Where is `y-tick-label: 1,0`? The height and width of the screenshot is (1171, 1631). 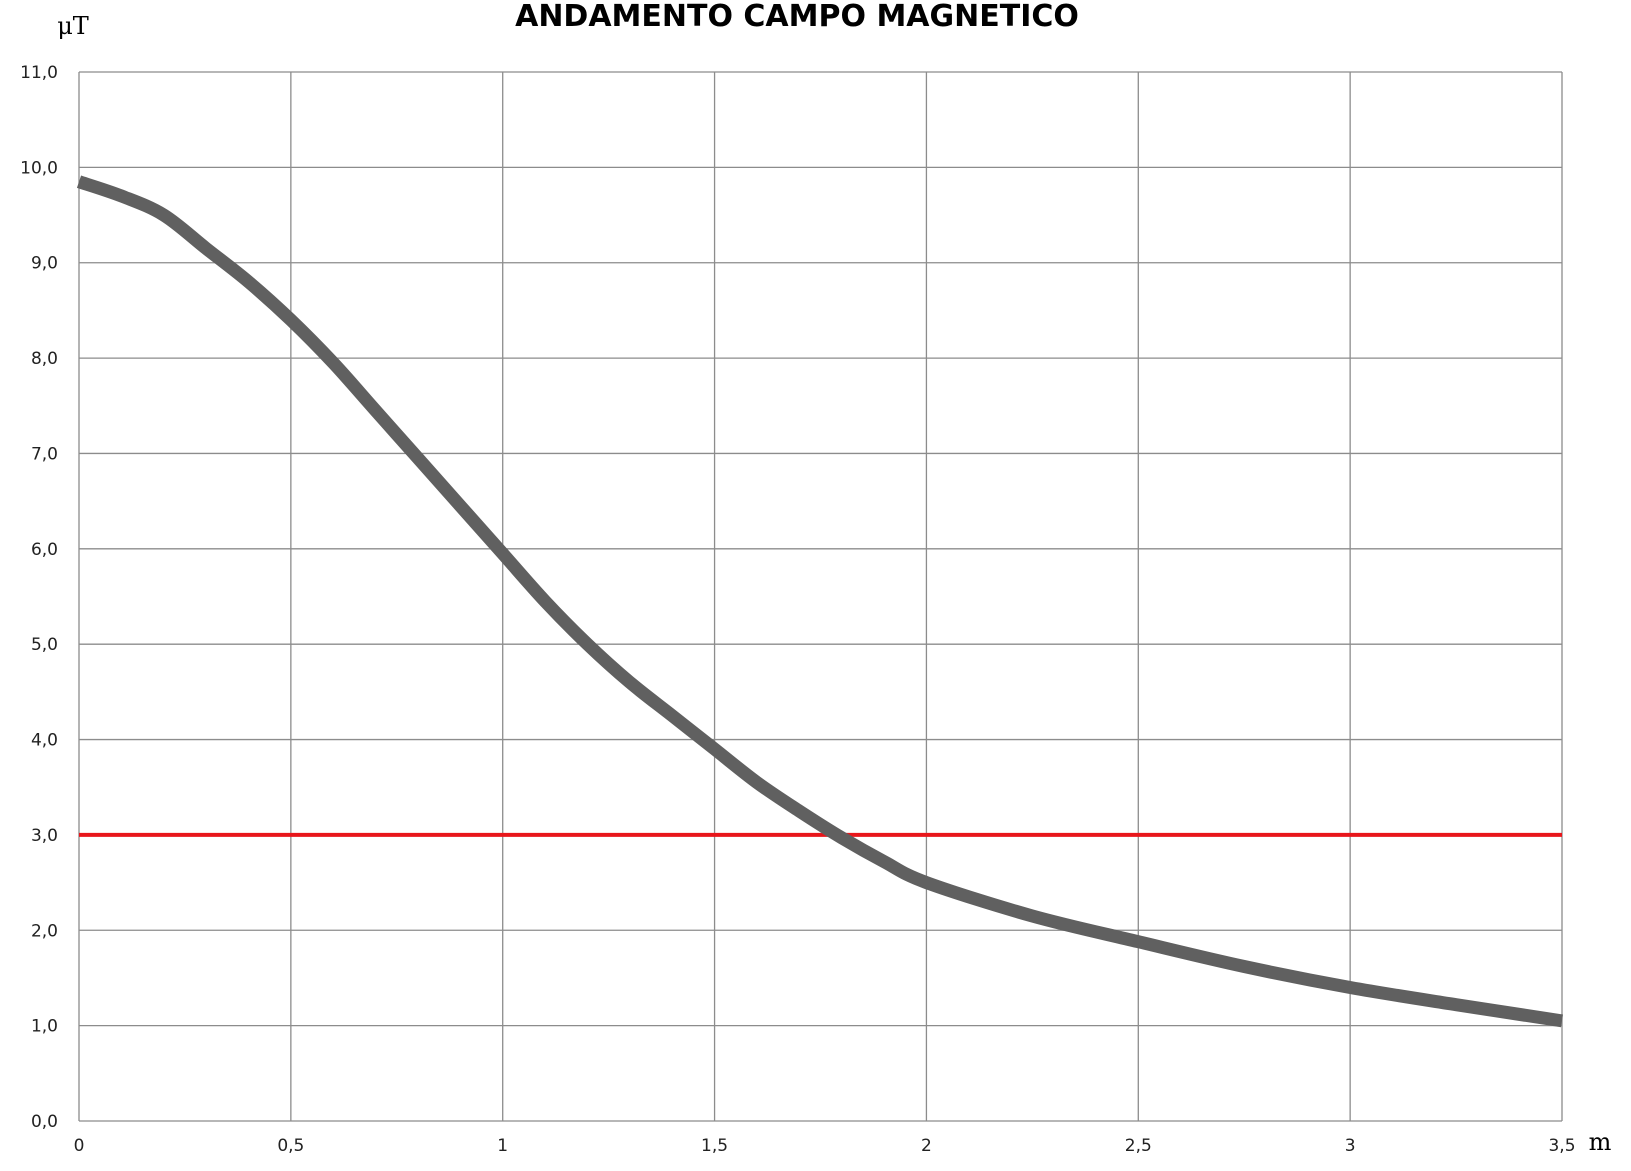 y-tick-label: 1,0 is located at coordinates (44, 1027).